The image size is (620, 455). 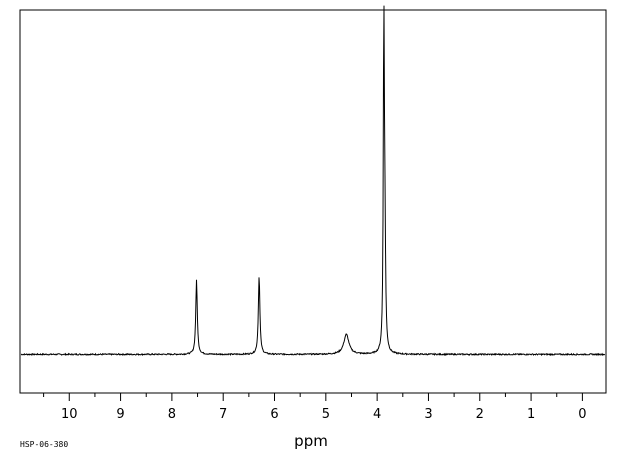 I want to click on x-tick-label: 4, so click(x=377, y=414).